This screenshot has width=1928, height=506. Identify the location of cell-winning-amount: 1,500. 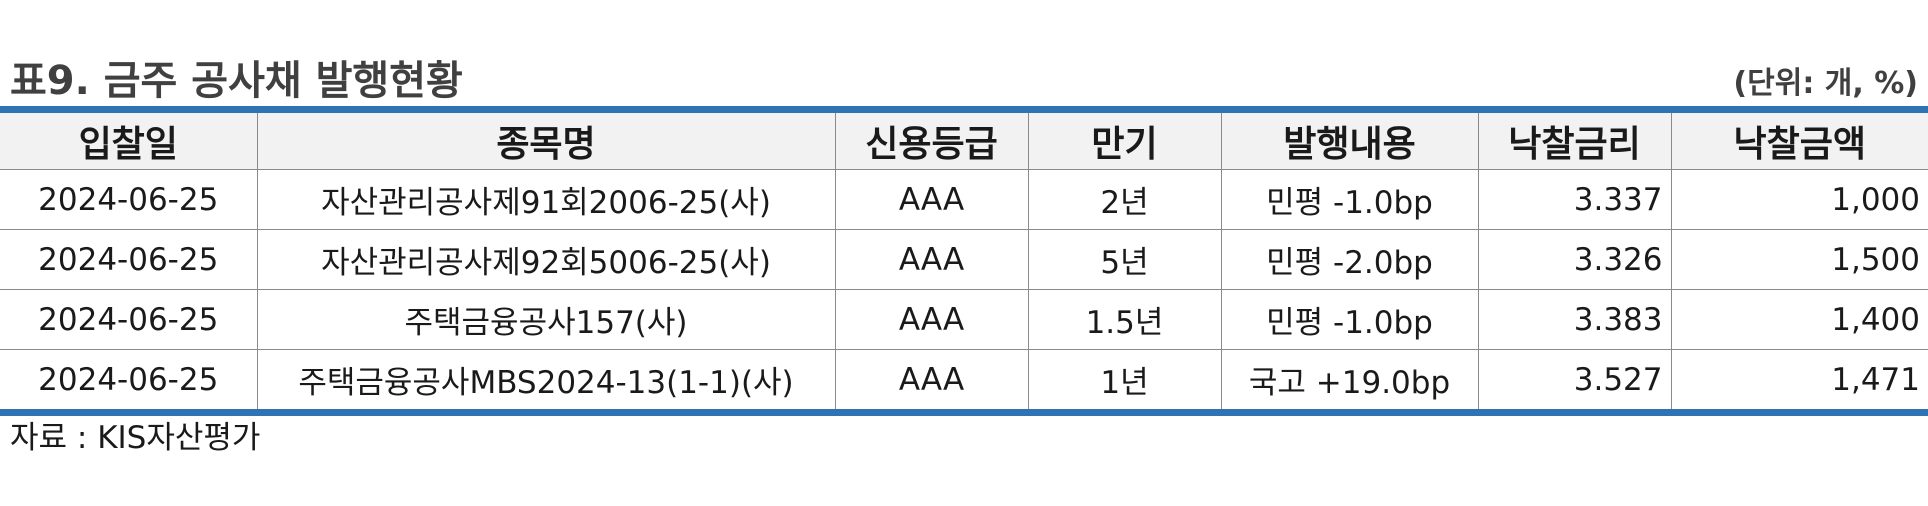
(1799, 259).